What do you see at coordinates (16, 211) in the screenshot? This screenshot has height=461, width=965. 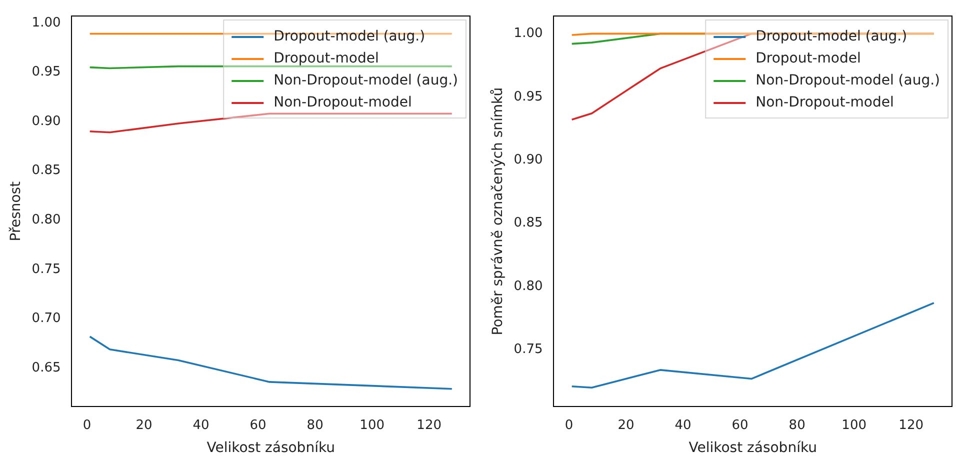 I see `y-axis-title: Přesnost` at bounding box center [16, 211].